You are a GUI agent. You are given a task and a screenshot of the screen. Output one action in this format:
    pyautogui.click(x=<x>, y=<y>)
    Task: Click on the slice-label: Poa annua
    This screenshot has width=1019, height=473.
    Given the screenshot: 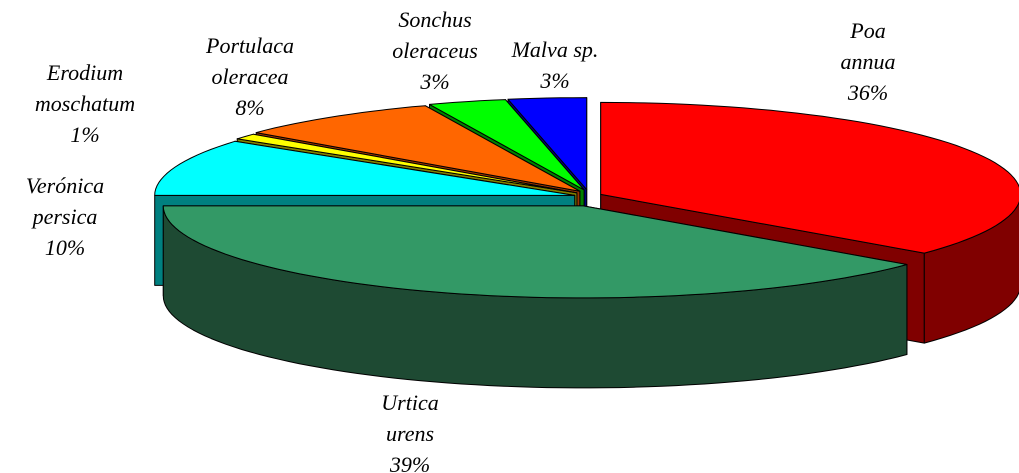 What is the action you would take?
    pyautogui.click(x=868, y=46)
    